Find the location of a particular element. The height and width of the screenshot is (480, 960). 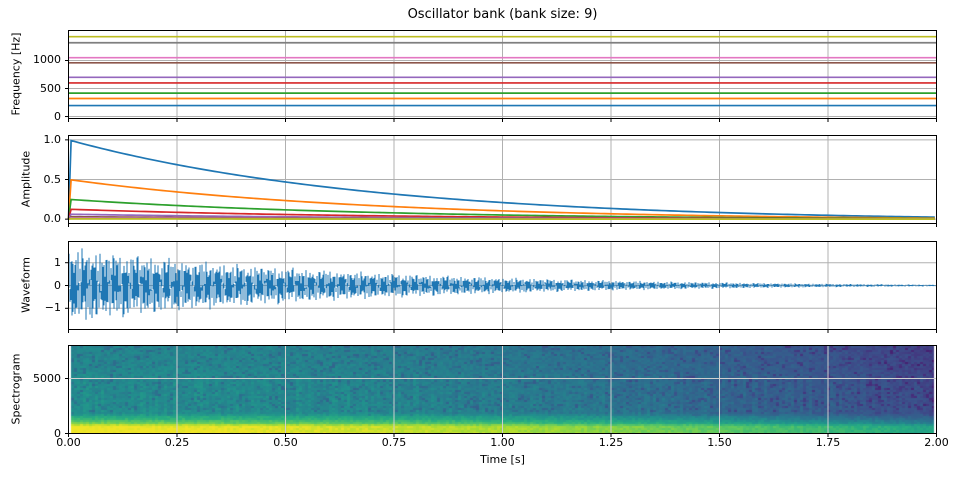

x-tick-label: 0.25 is located at coordinates (177, 442).